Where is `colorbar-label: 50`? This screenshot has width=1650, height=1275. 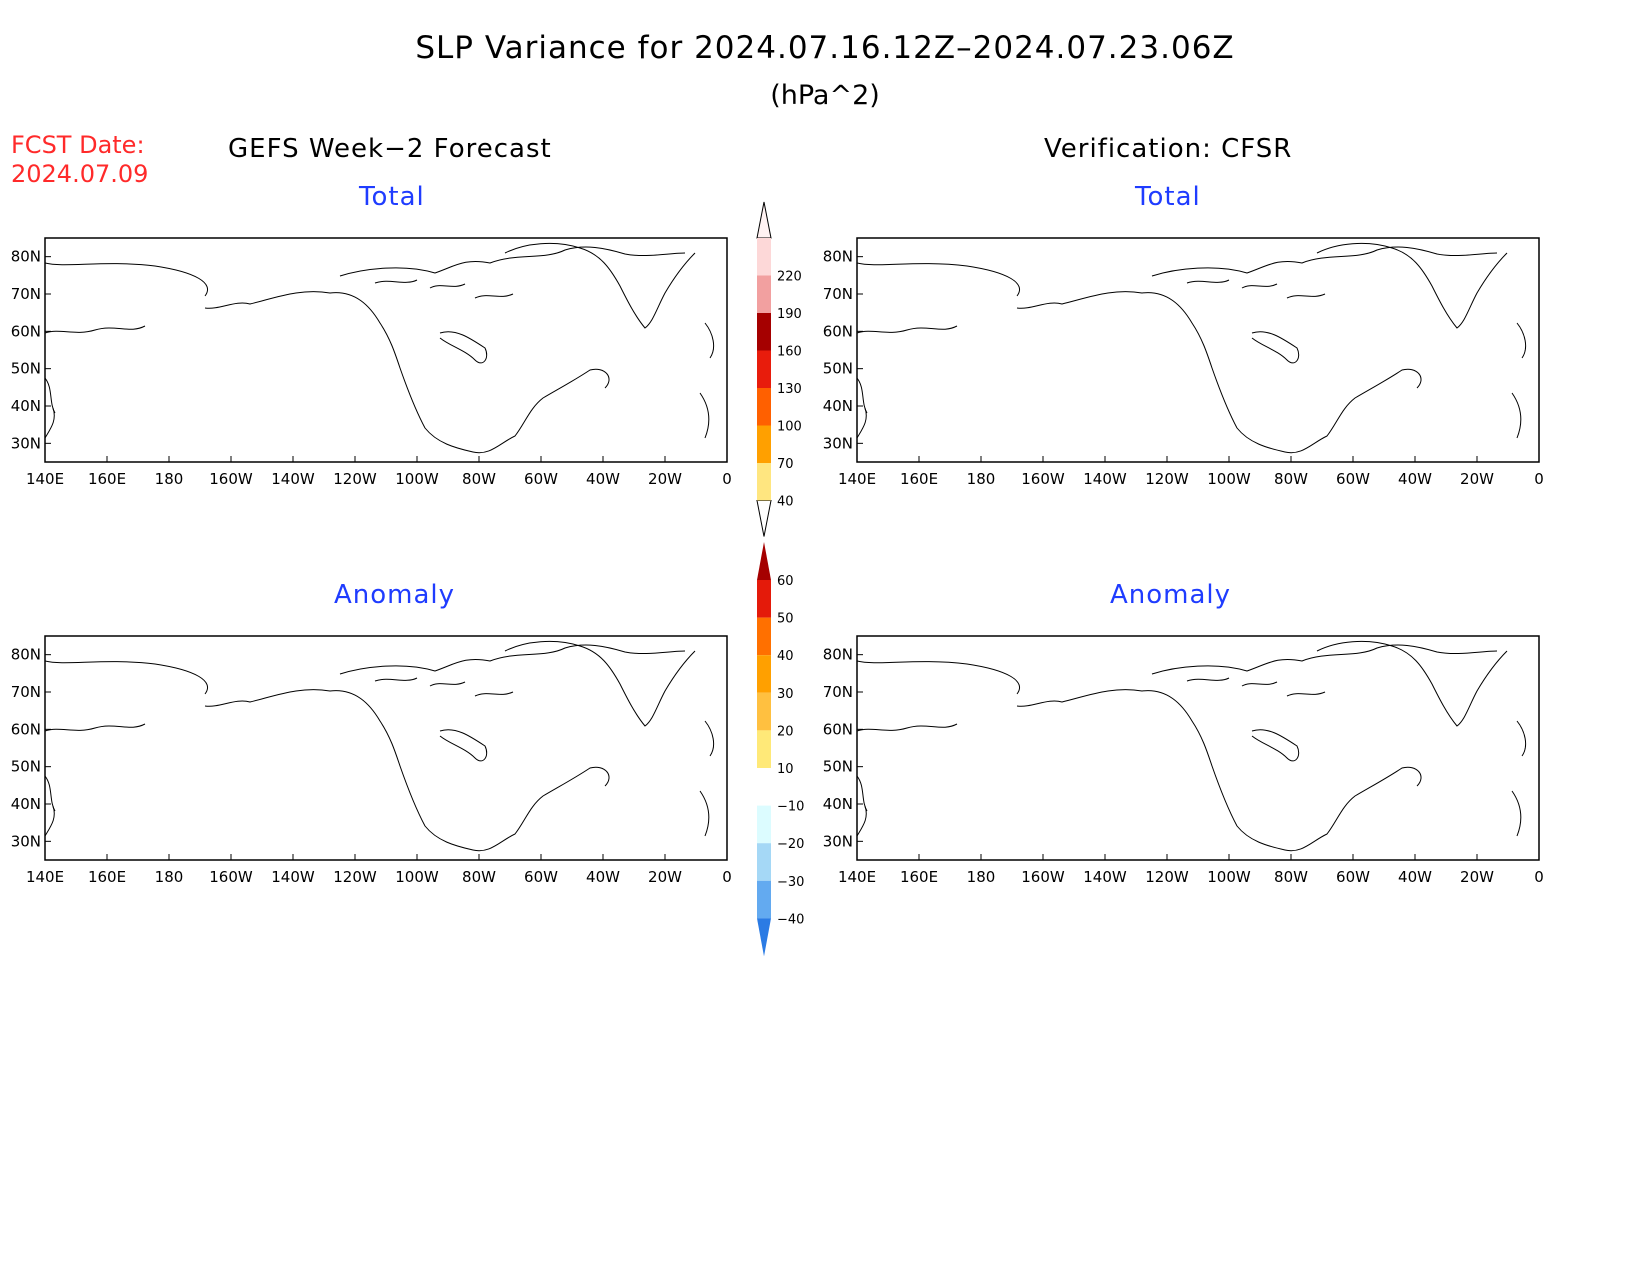 colorbar-label: 50 is located at coordinates (785, 619).